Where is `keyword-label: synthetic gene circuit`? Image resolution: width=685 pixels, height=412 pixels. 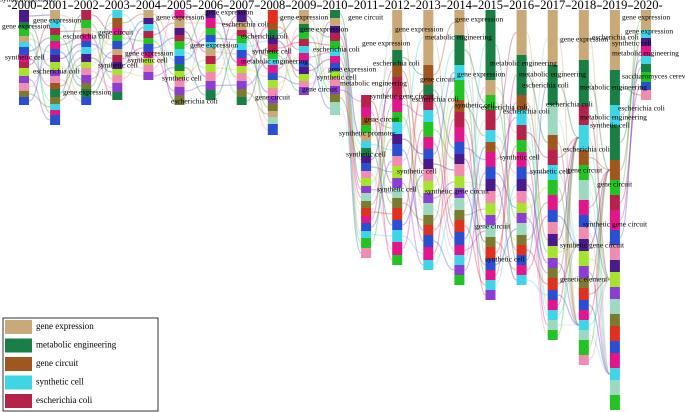 keyword-label: synthetic gene circuit is located at coordinates (615, 224).